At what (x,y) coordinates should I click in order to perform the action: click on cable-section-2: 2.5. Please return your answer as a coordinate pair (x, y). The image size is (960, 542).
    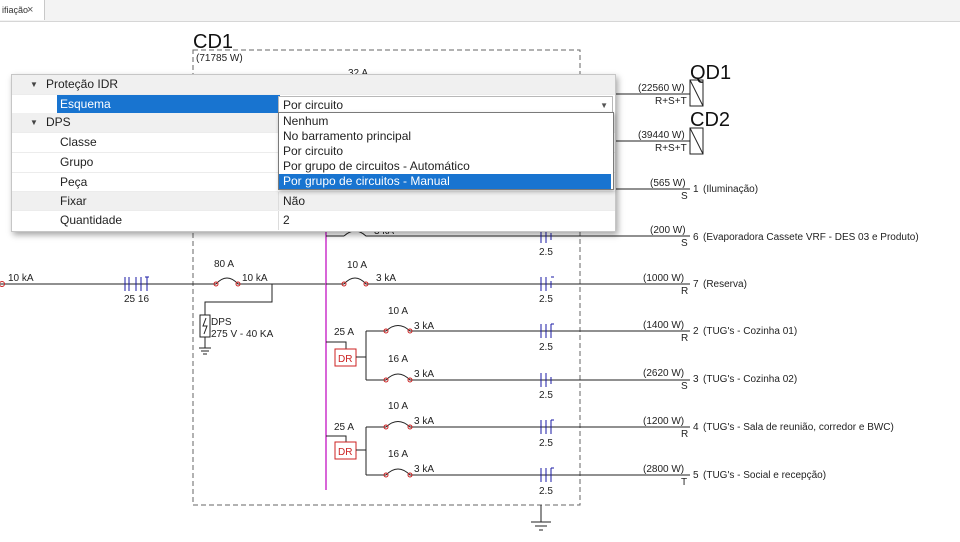
    Looking at the image, I should click on (546, 347).